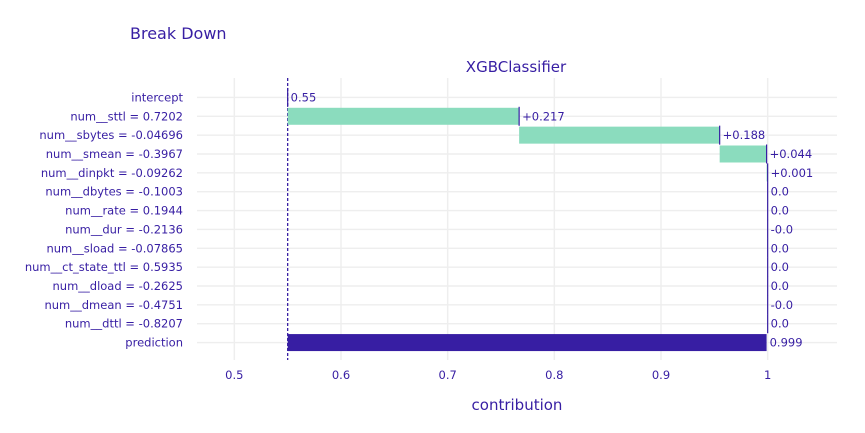 The image size is (865, 433). I want to click on data-label: 0.55, so click(304, 97).